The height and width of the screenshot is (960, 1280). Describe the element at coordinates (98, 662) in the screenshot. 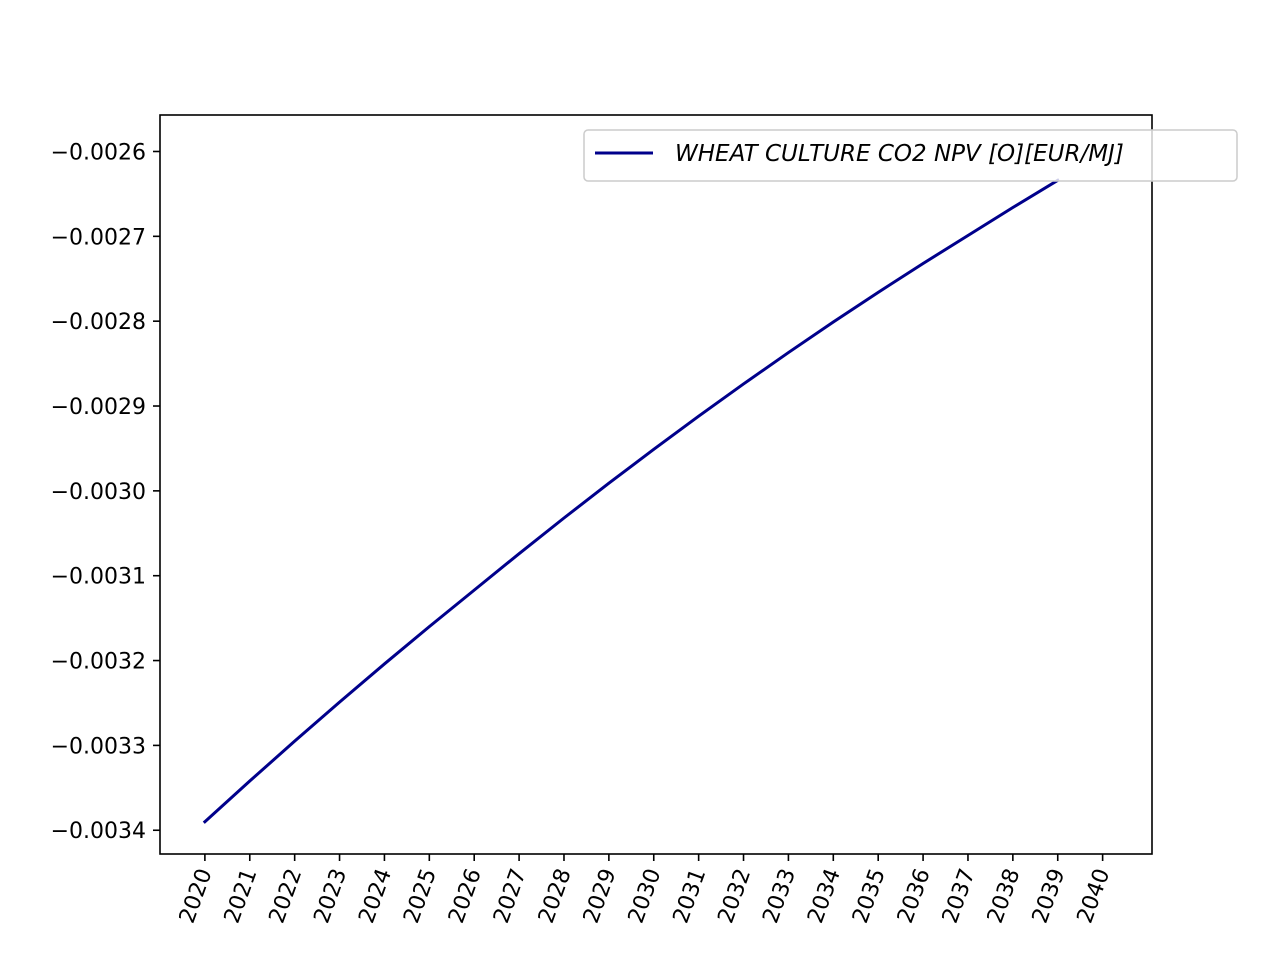

I see `y-tick-label: −0.0032` at that location.